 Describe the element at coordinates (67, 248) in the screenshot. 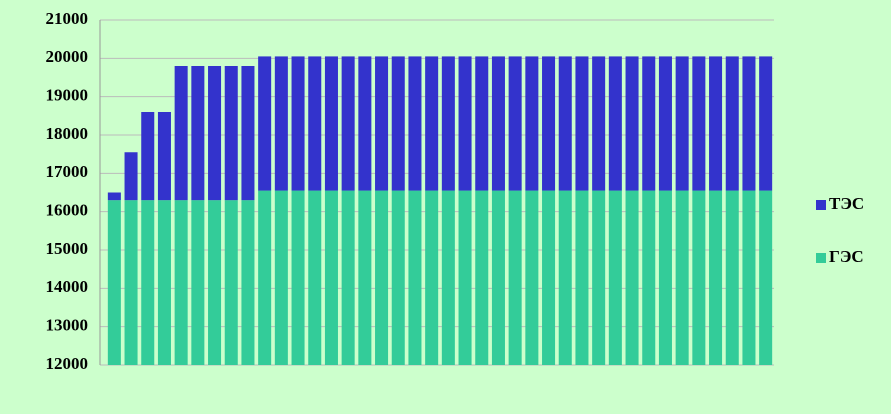

I see `y-tick-label: 15000` at that location.